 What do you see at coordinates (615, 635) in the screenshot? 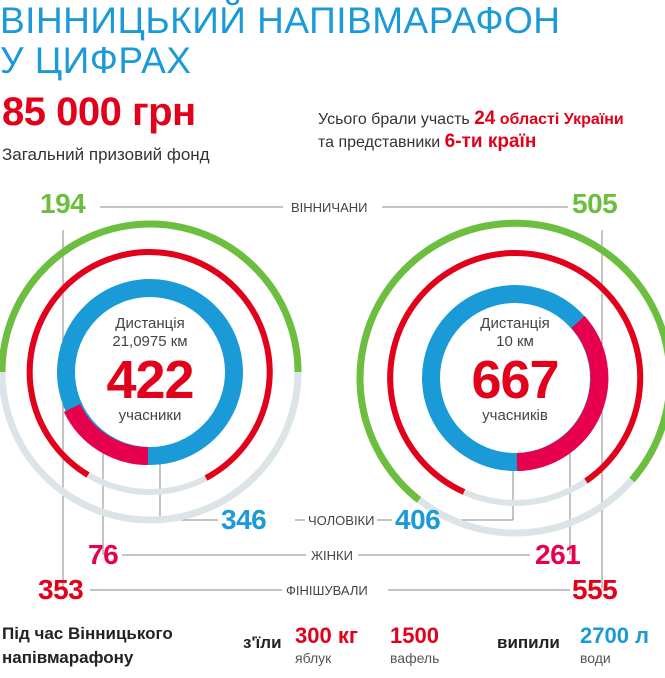
I see `water-value: 2700 л` at bounding box center [615, 635].